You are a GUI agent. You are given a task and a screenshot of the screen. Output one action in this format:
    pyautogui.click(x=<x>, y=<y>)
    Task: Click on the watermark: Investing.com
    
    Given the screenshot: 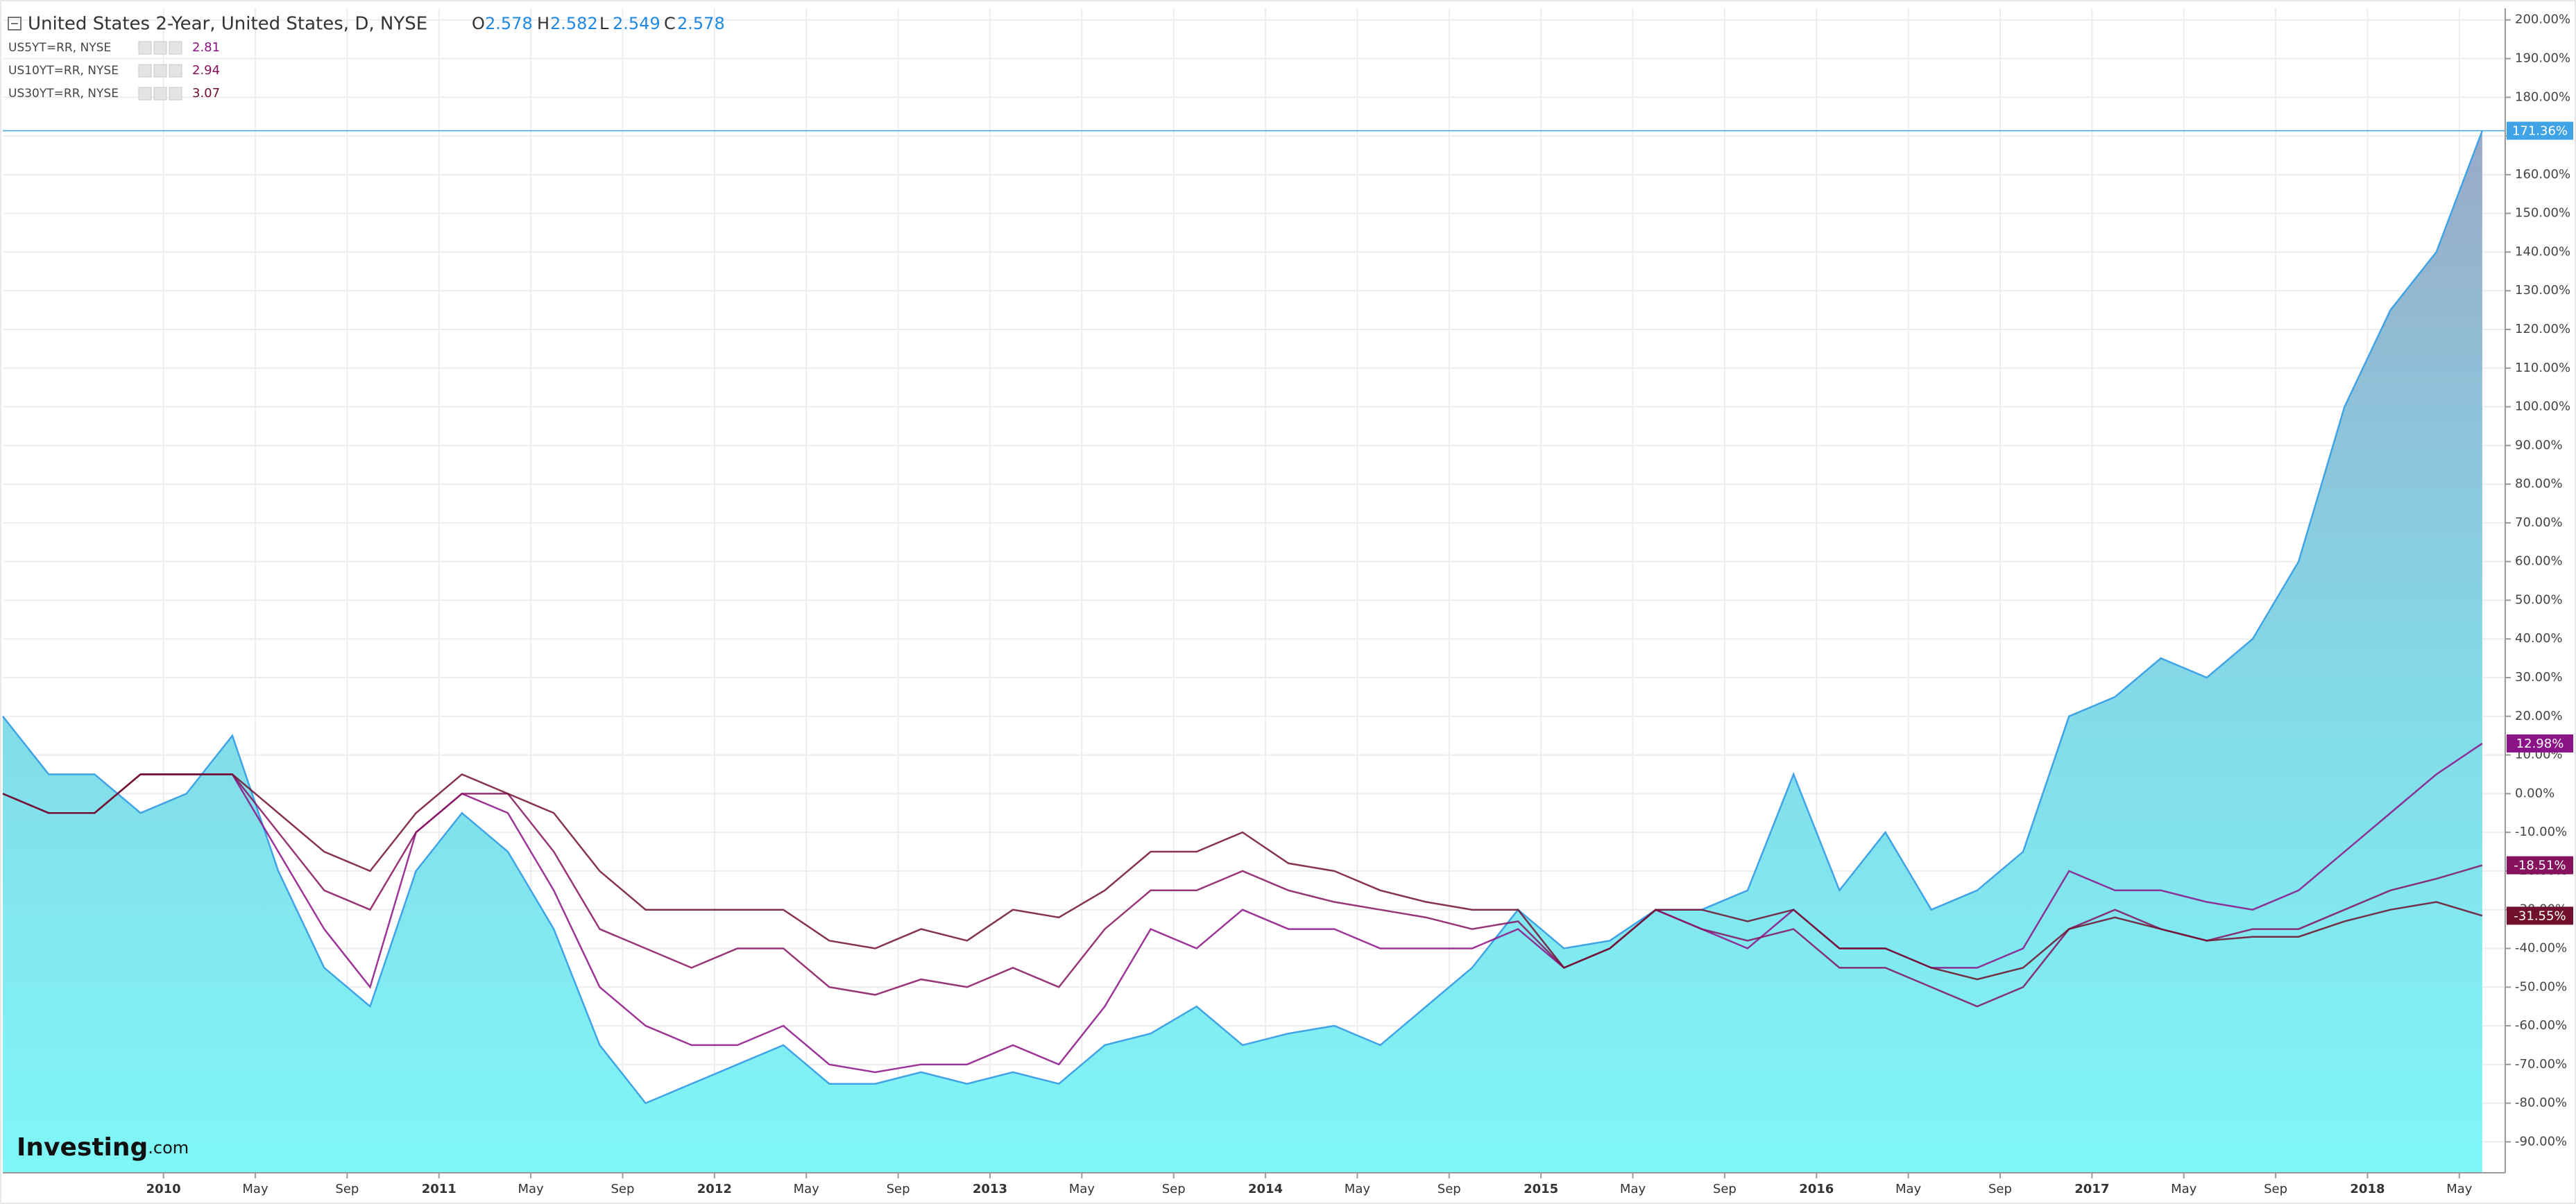 What is the action you would take?
    pyautogui.click(x=103, y=1147)
    